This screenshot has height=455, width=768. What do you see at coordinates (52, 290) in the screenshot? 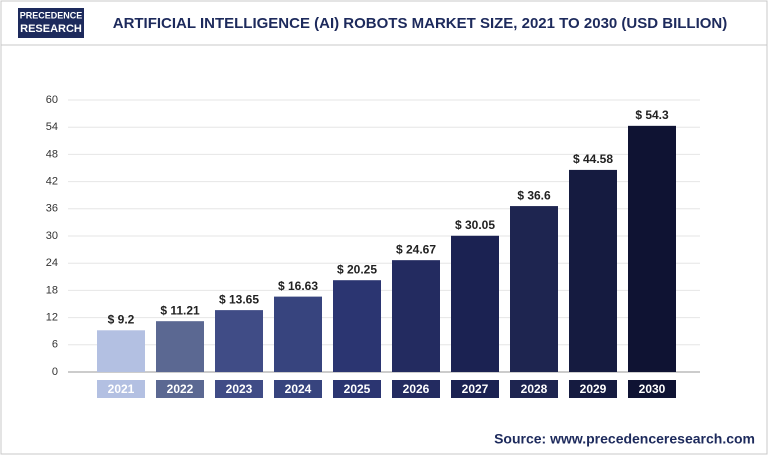
I see `y-tick-label: 18` at bounding box center [52, 290].